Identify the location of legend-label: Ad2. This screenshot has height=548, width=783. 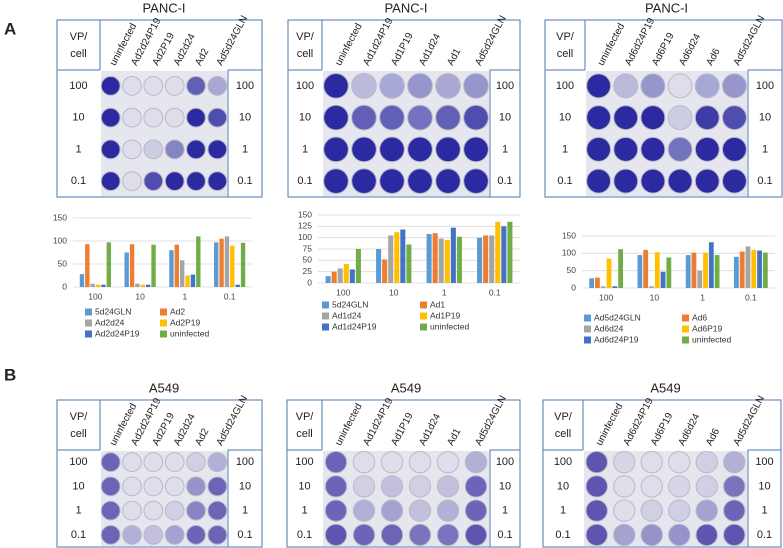
(177, 311).